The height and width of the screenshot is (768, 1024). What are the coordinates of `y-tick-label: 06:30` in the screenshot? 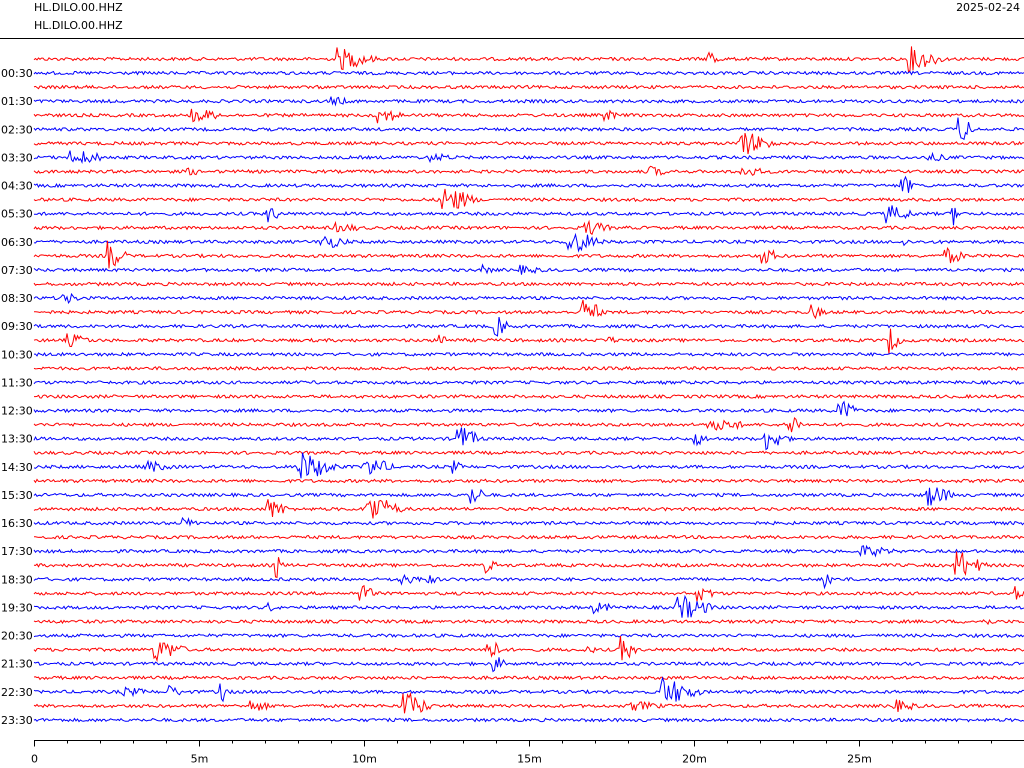 It's located at (17, 242).